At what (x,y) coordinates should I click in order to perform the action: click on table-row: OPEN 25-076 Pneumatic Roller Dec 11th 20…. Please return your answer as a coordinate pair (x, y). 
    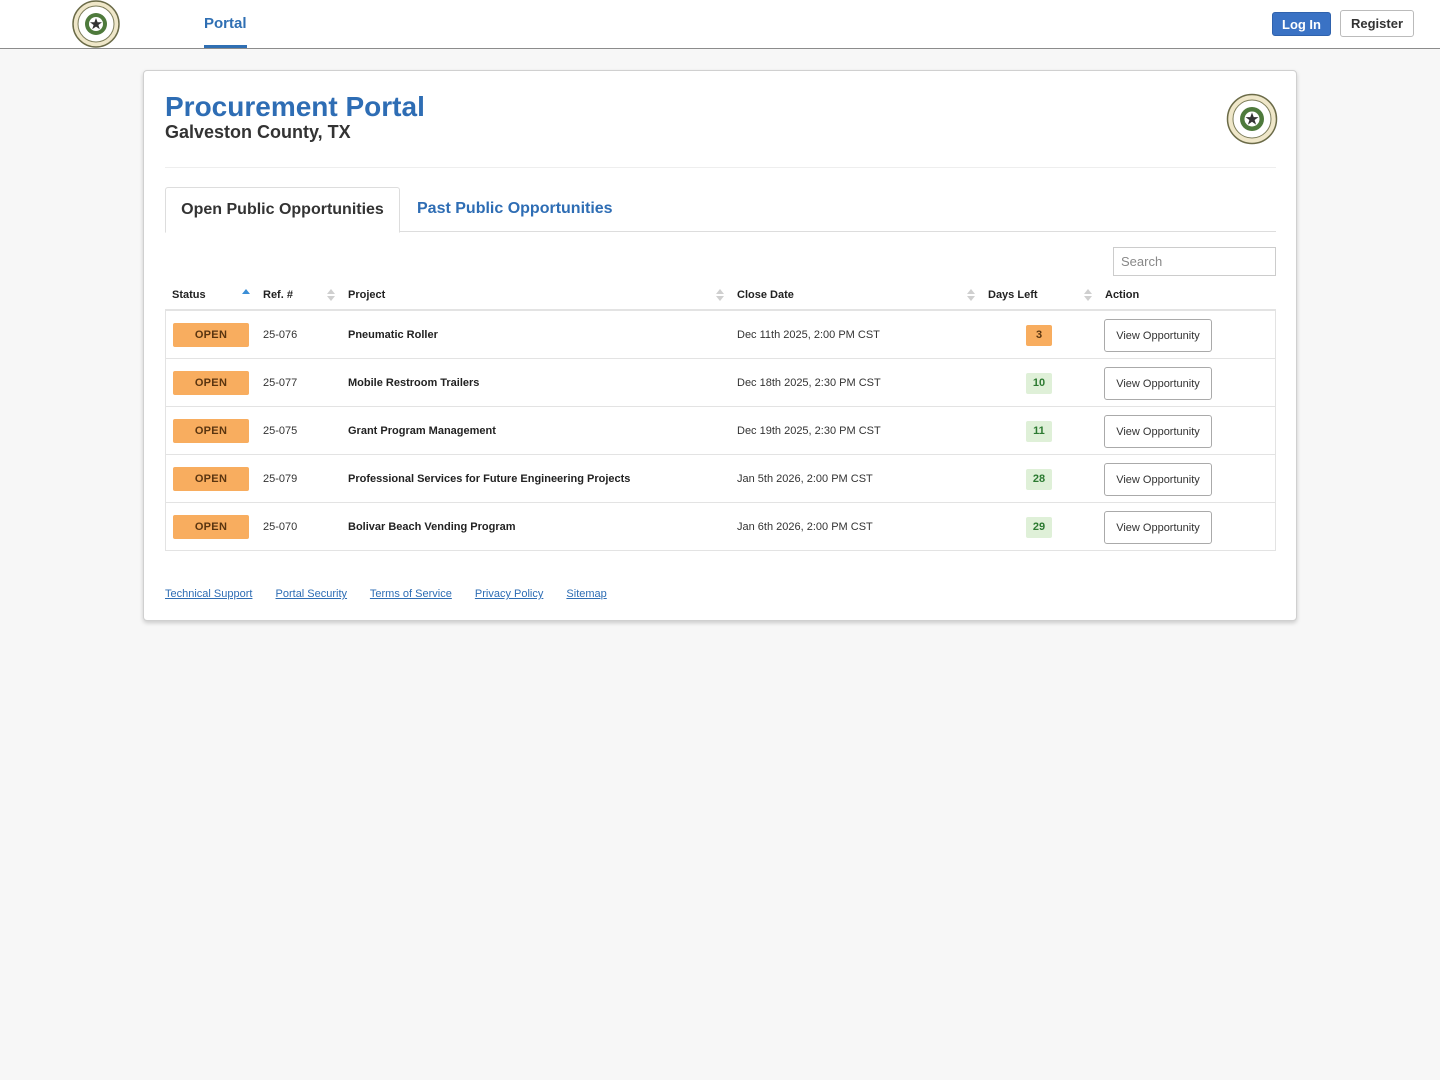
    Looking at the image, I should click on (720, 335).